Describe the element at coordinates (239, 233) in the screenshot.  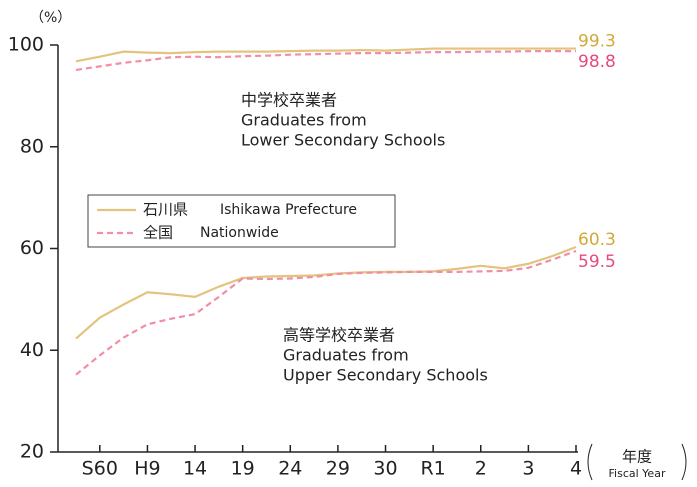
I see `legend-label-en: Nationwide` at that location.